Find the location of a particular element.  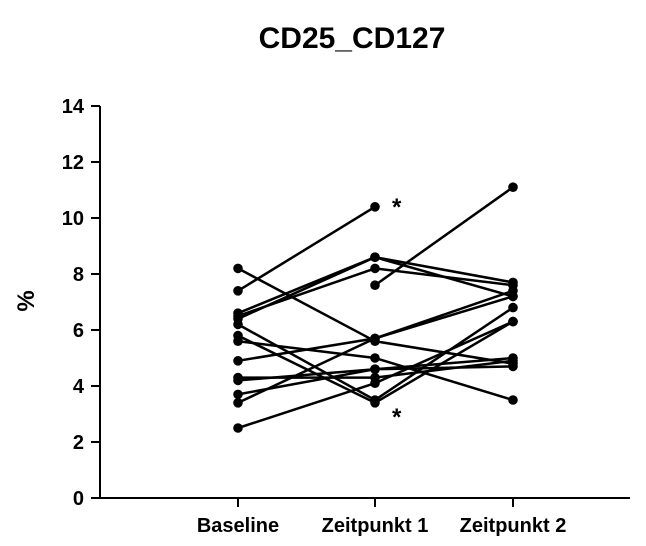

y-tick-label: 14 is located at coordinates (73, 107).